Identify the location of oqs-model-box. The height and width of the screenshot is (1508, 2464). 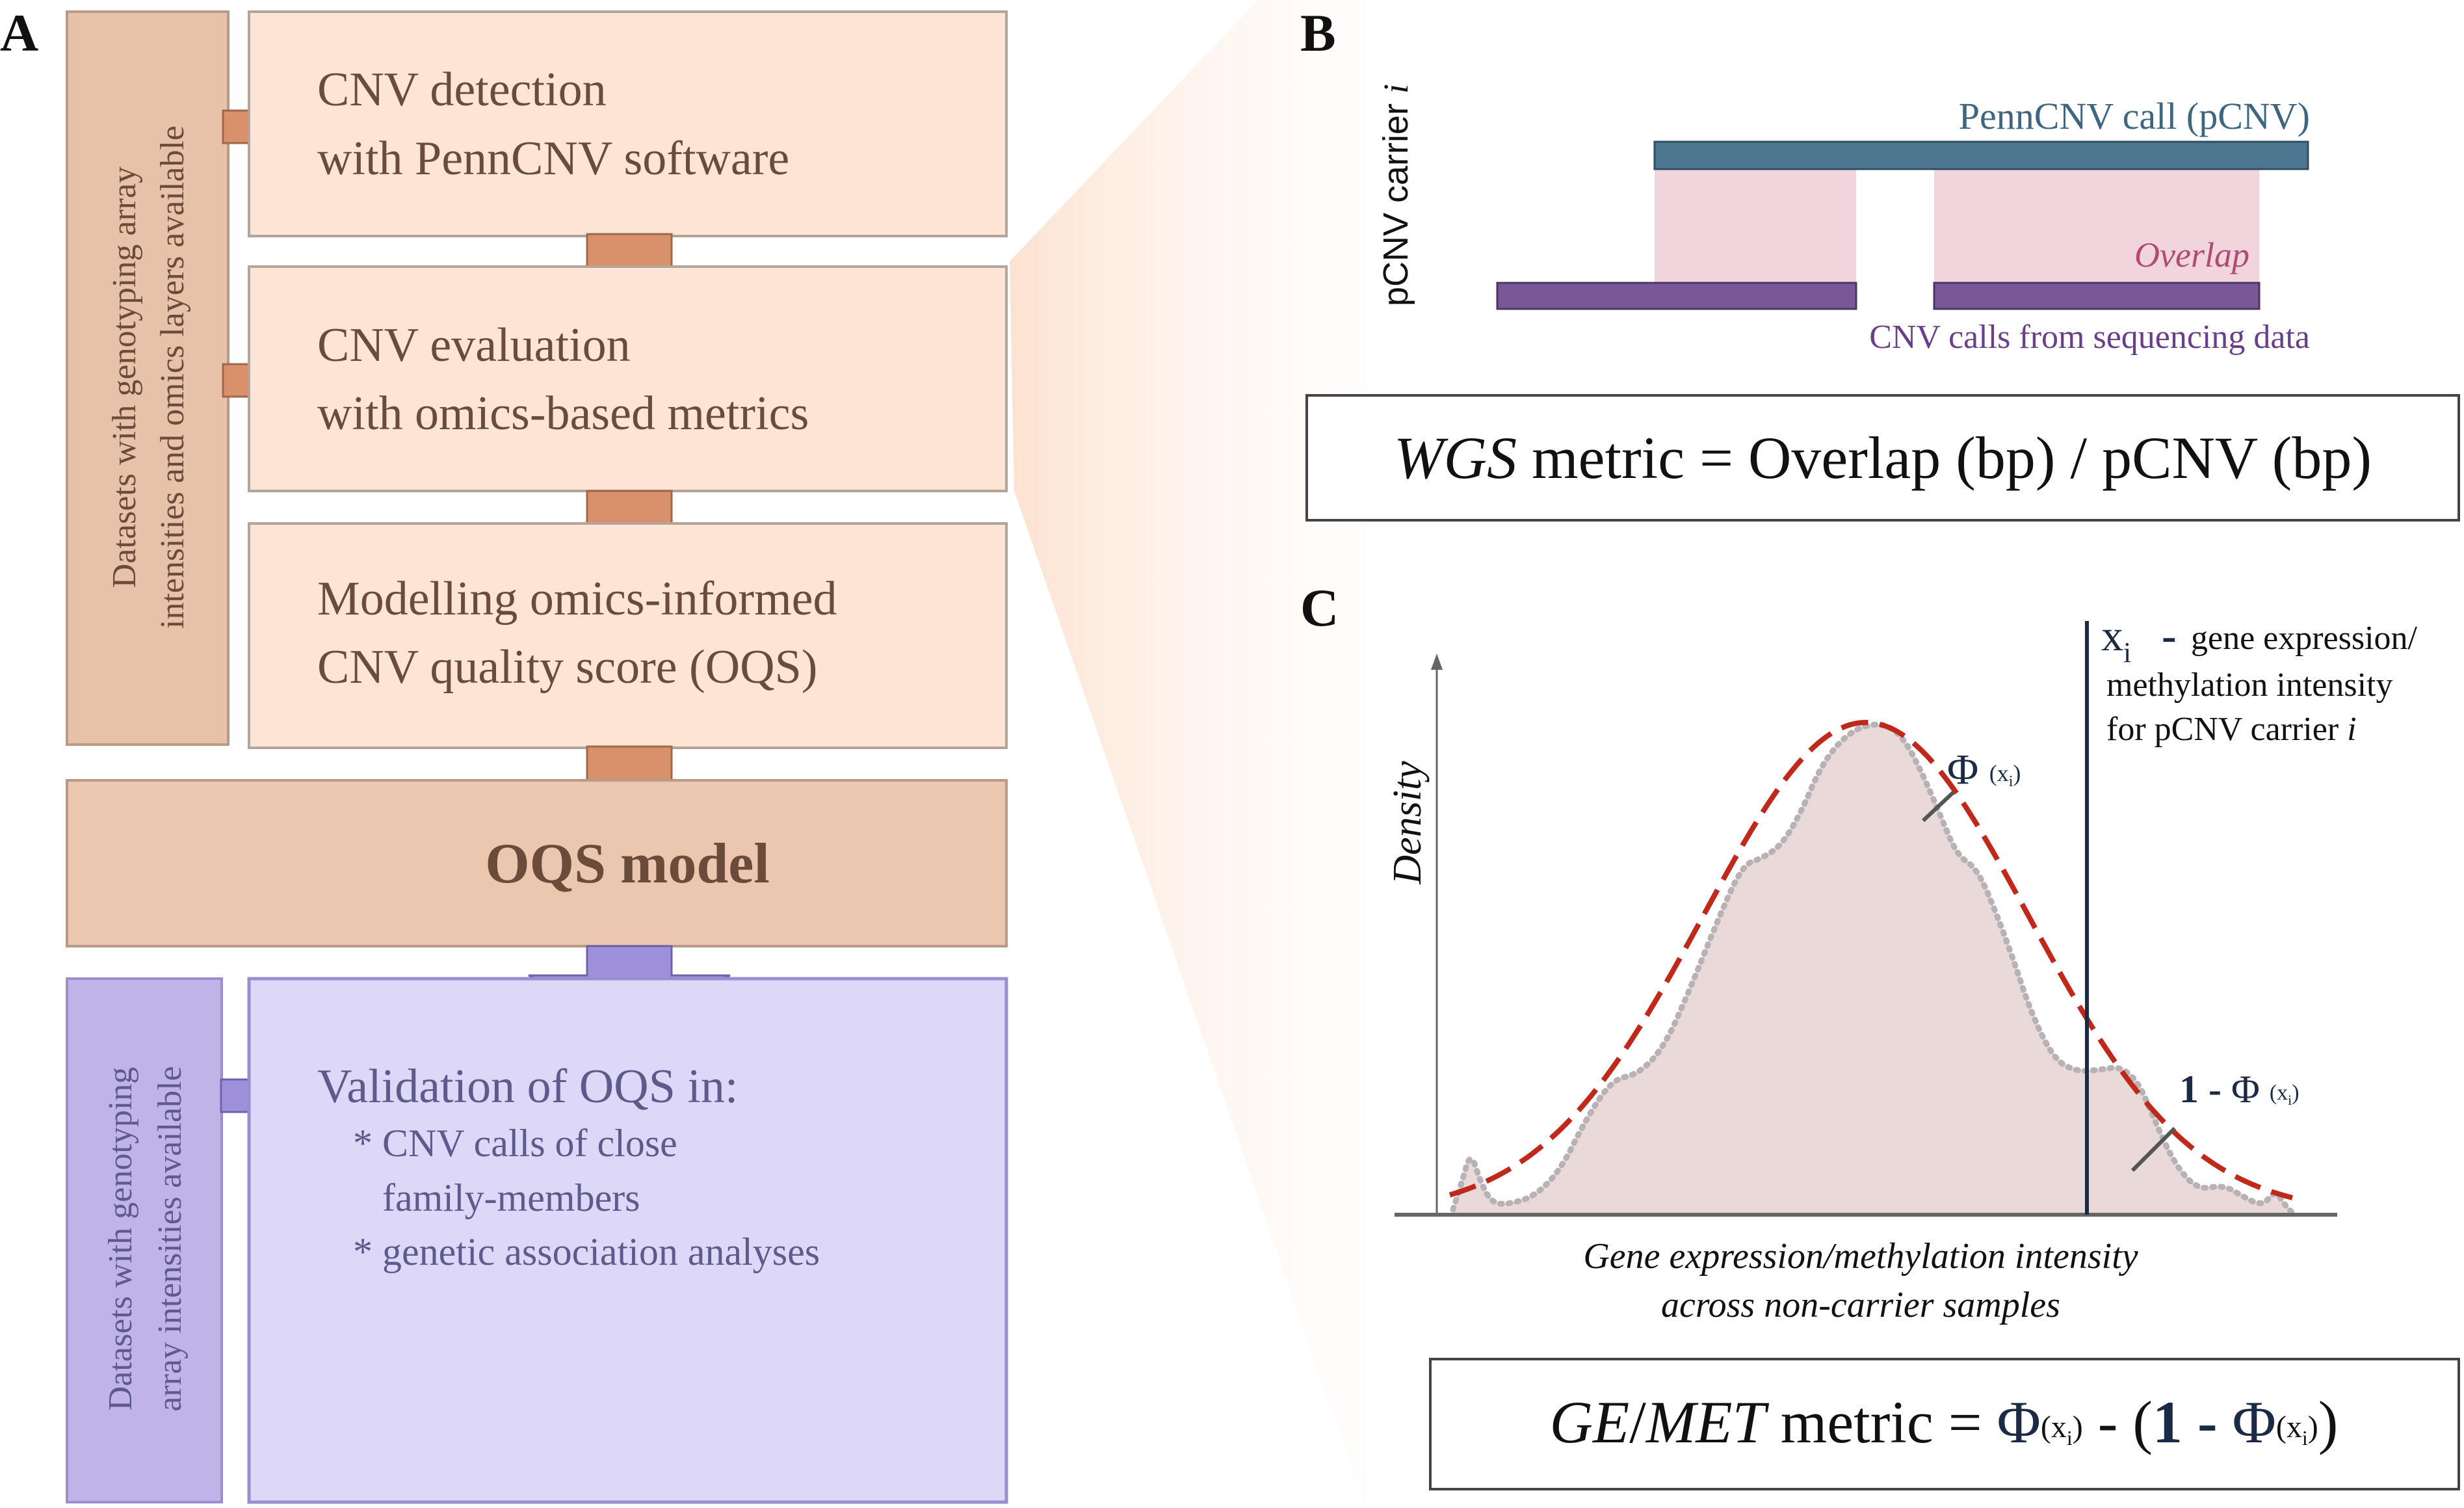
(537, 863).